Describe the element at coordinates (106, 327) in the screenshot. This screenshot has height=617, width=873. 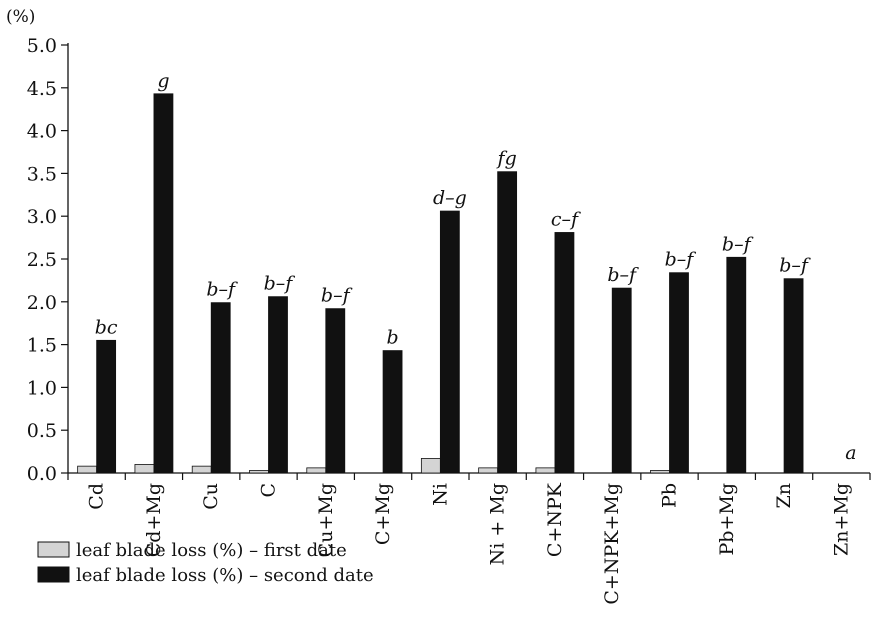
I see `significance-label: bc` at that location.